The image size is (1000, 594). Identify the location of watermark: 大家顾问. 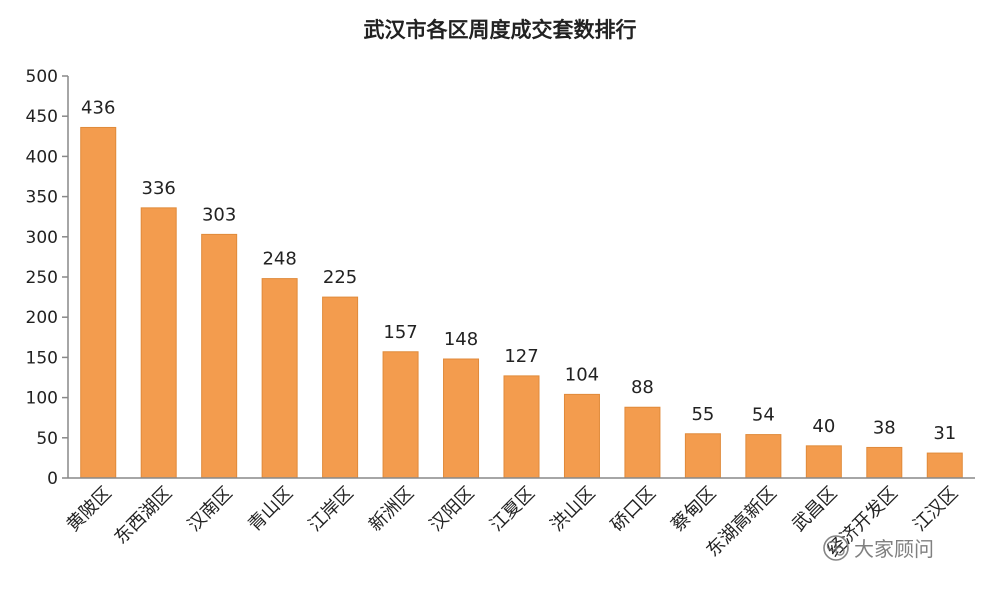
(878, 548).